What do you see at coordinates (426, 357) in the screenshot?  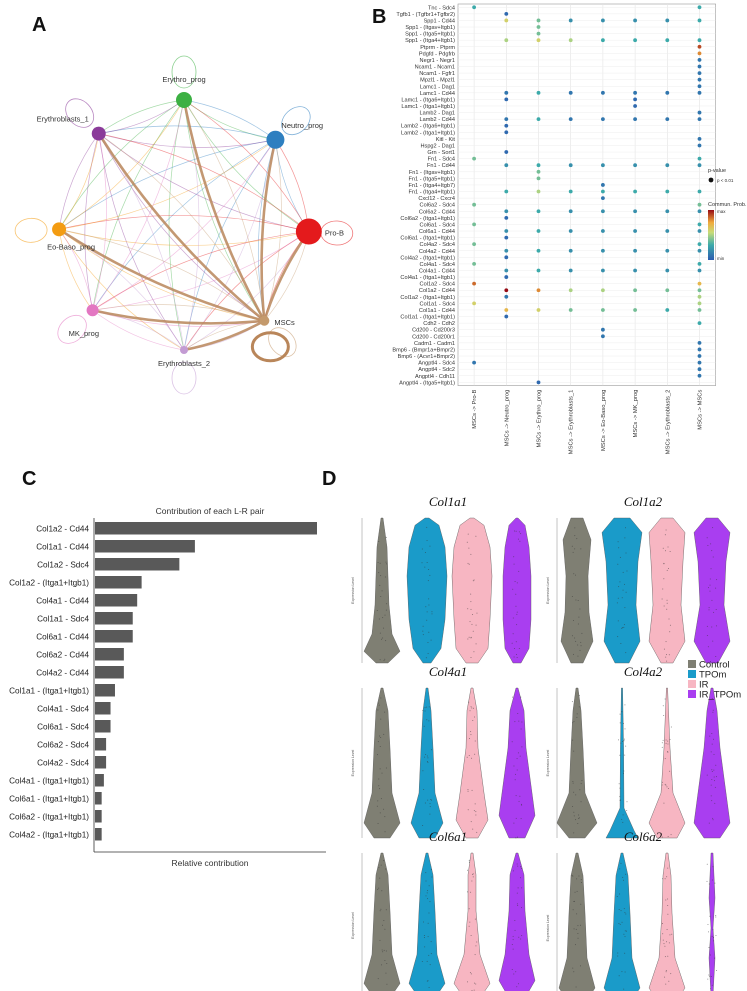 I see `dotplot-row-label: Bmp6 - (Acvr1+Bmpr2)` at bounding box center [426, 357].